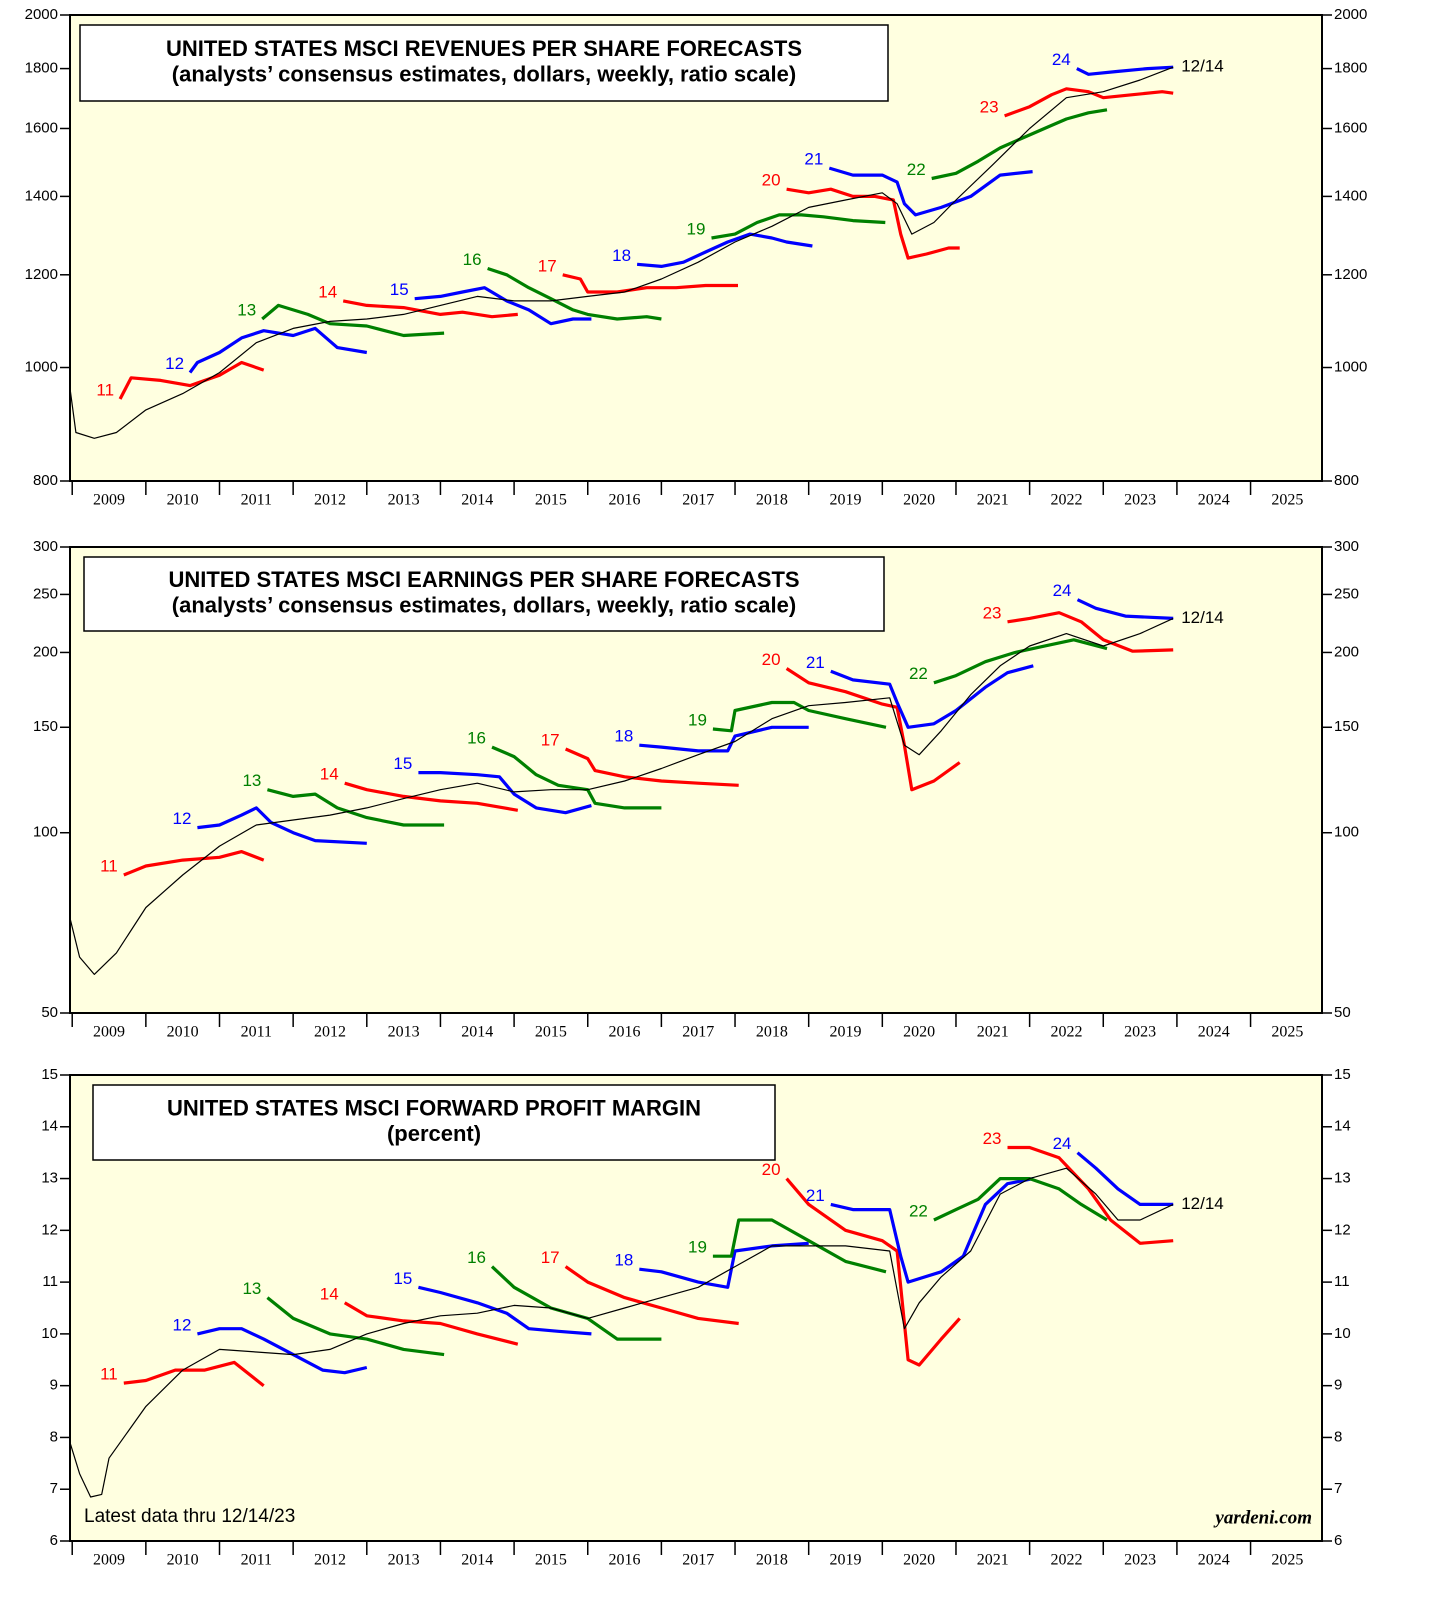 This screenshot has height=1622, width=1450. Describe the element at coordinates (434, 1108) in the screenshot. I see `chart-title: UNITED STATES MSCI FORWARD PROFIT MARGIN` at that location.